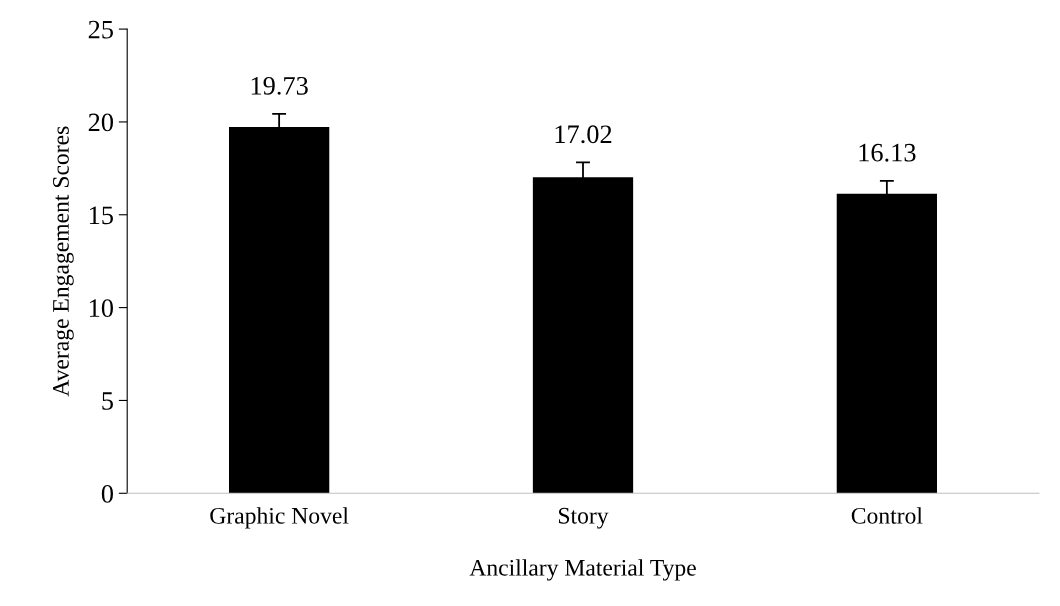 Image resolution: width=1060 pixels, height=606 pixels. What do you see at coordinates (101, 308) in the screenshot?
I see `y-tick-label: 10` at bounding box center [101, 308].